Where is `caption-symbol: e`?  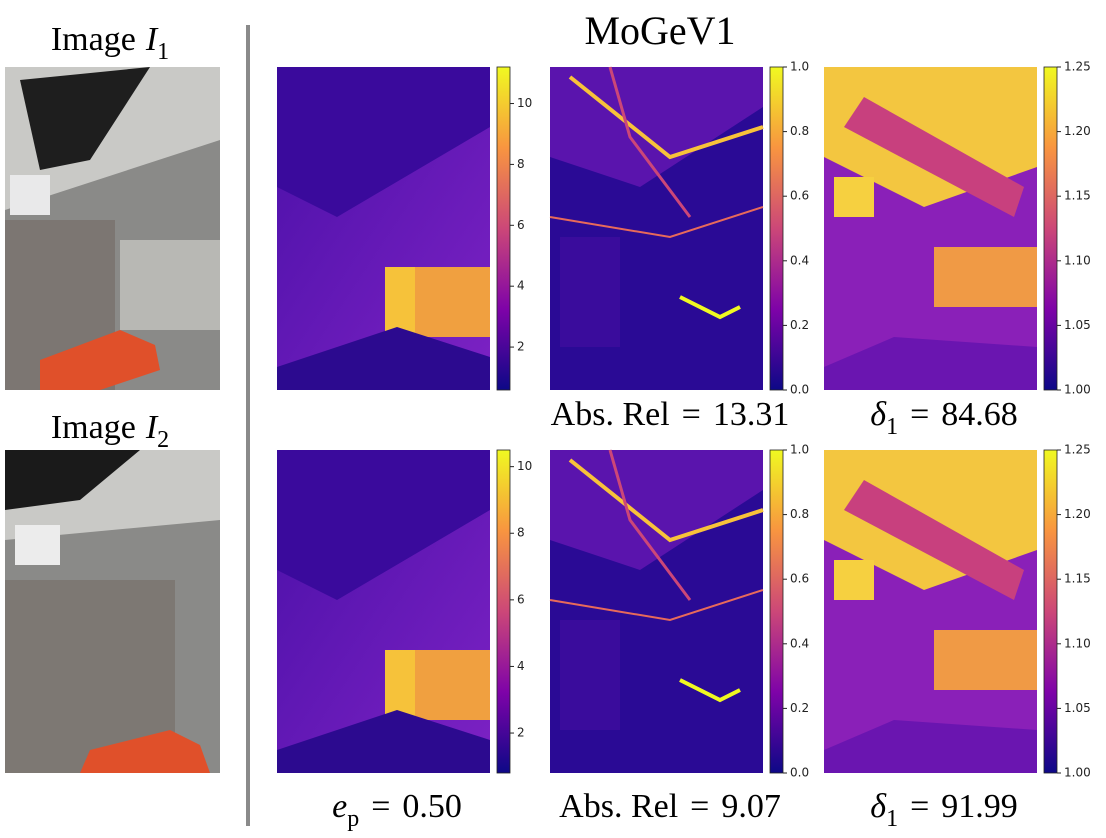 caption-symbol: e is located at coordinates (339, 806).